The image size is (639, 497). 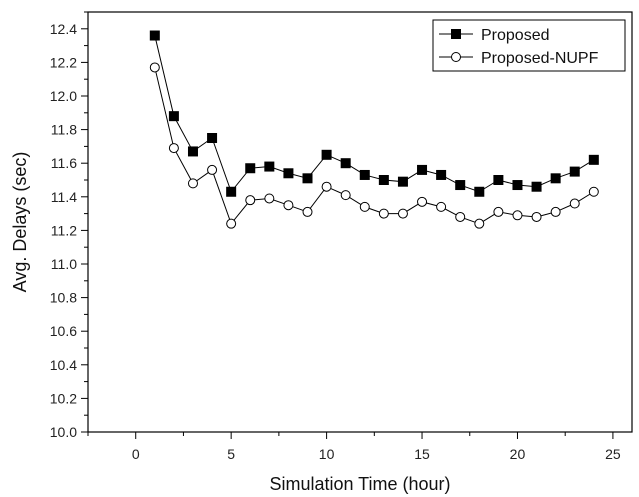 I want to click on x-tick-label: 10, so click(x=327, y=454).